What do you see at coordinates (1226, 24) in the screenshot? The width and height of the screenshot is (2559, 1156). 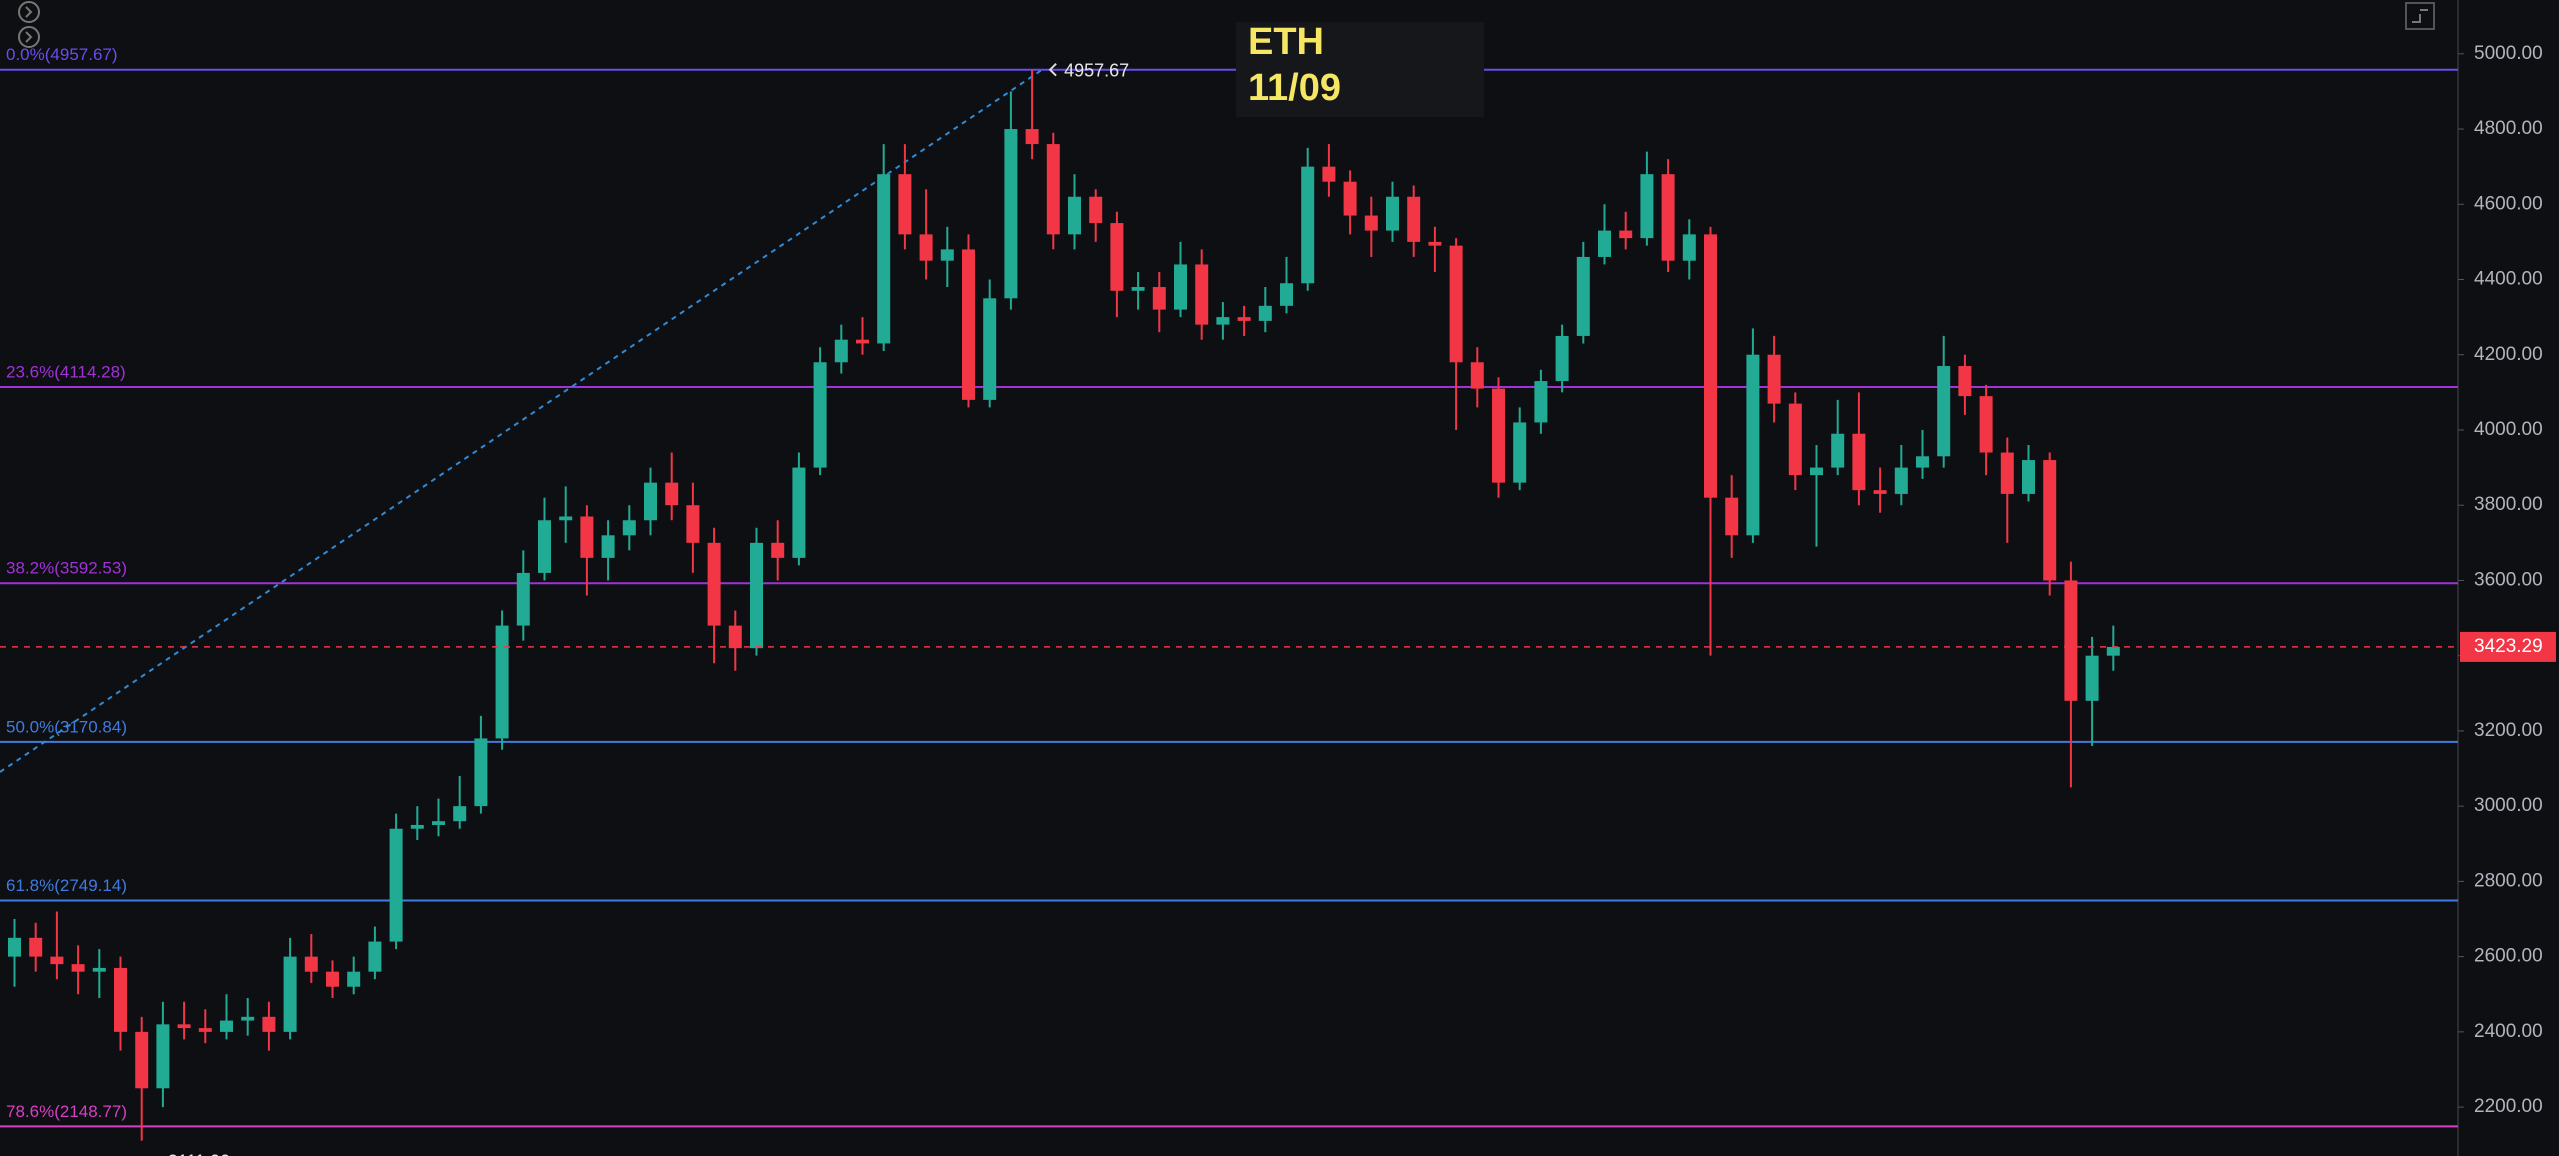 I see `toolbar-icons` at bounding box center [1226, 24].